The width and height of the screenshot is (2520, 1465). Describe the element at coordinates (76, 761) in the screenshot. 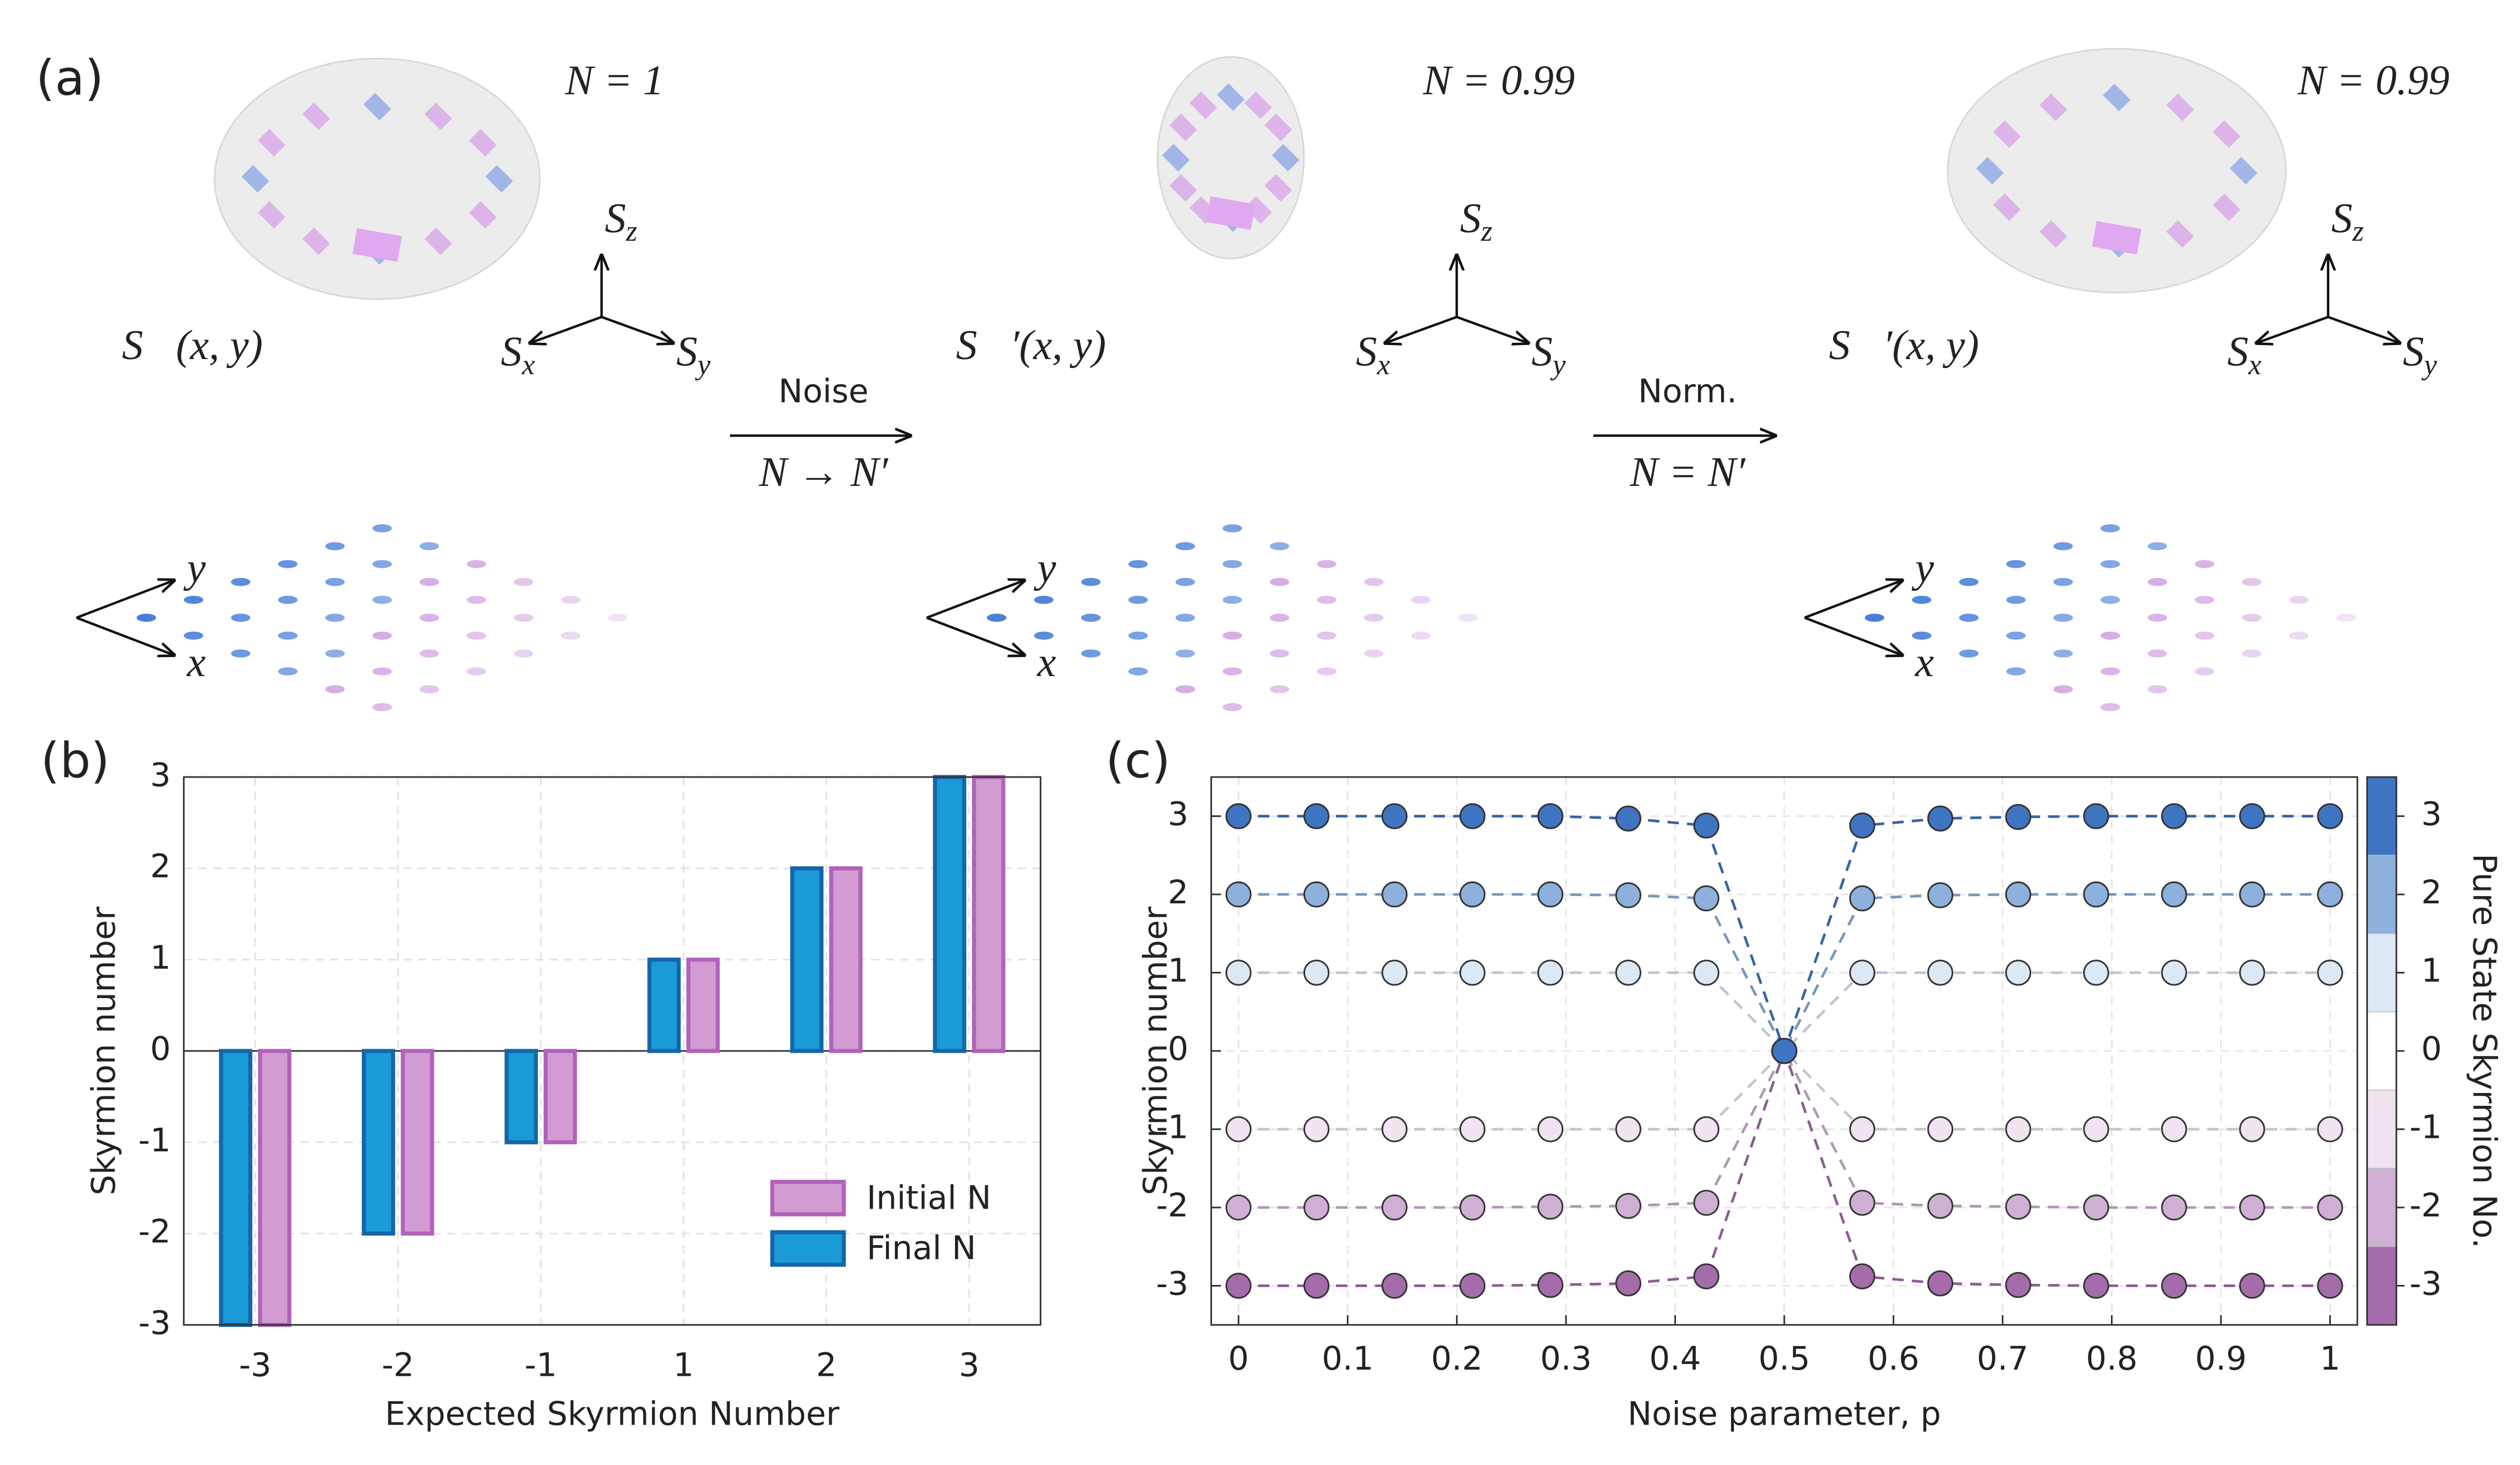

I see `panel-label: (b)` at that location.